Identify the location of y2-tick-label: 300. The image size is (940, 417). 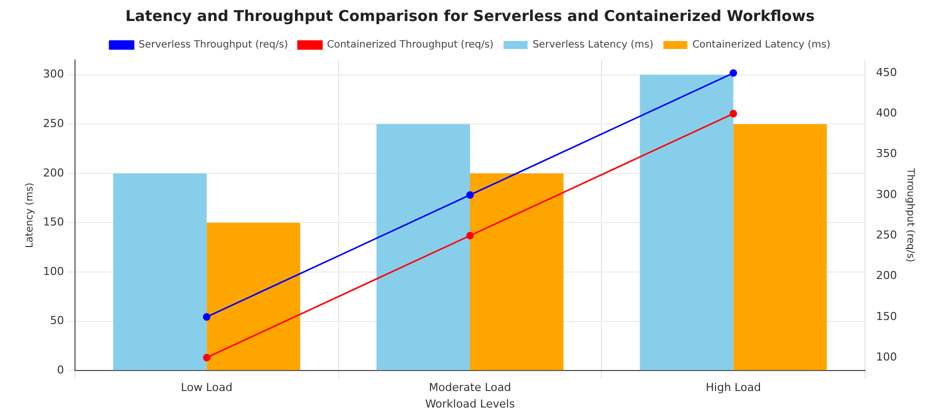
(887, 194).